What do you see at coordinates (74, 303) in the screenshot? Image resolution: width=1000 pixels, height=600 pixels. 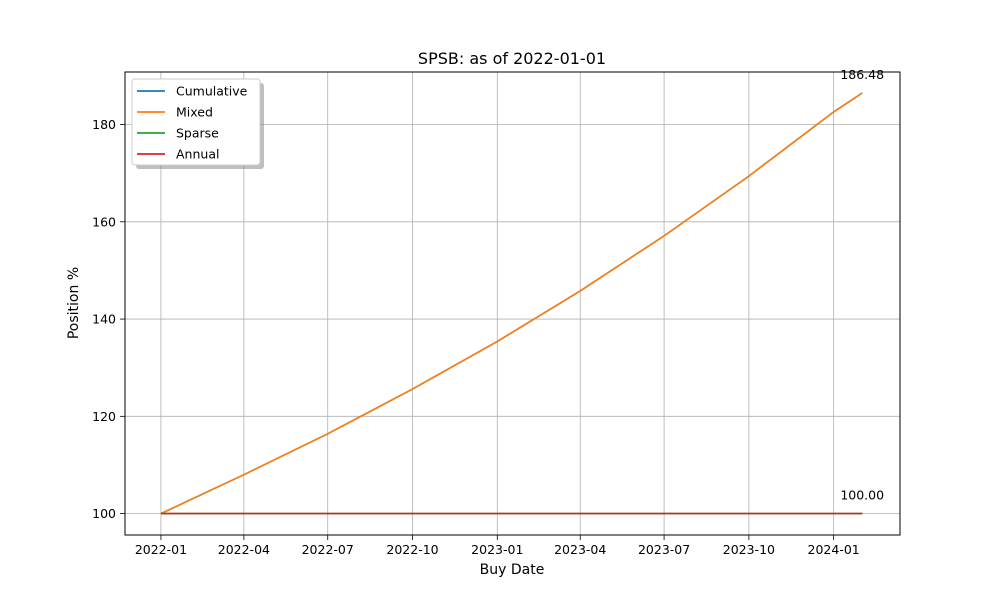 I see `y-axis-label: Position %` at bounding box center [74, 303].